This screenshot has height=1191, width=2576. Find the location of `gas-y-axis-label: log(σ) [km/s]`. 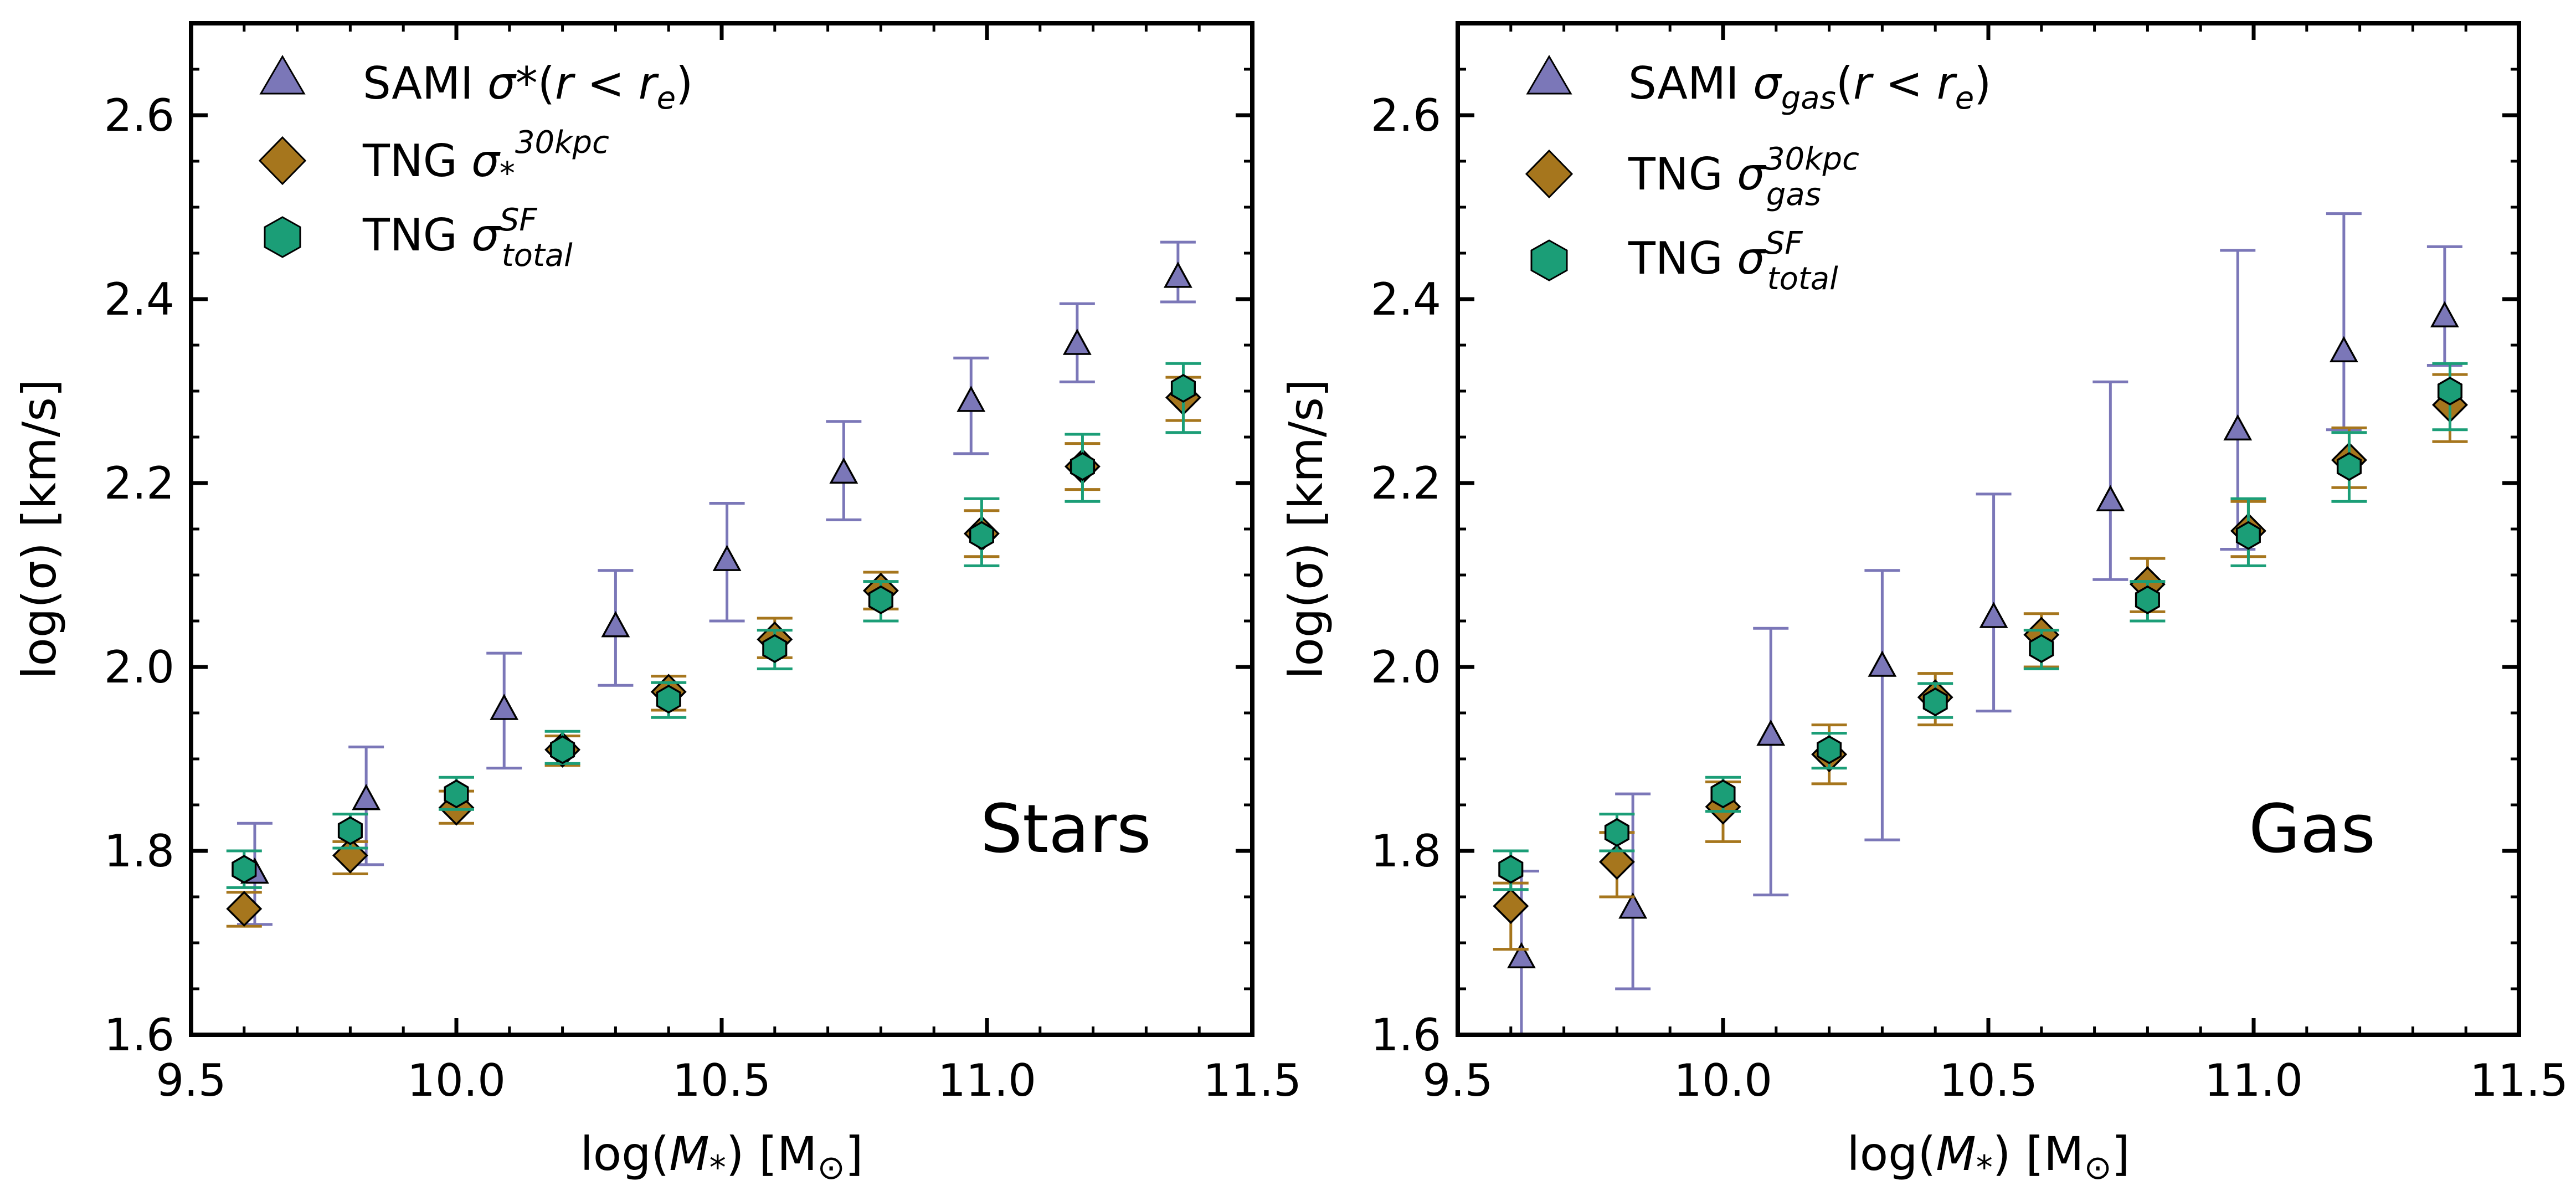

gas-y-axis-label: log(σ) [km/s] is located at coordinates (1306, 529).